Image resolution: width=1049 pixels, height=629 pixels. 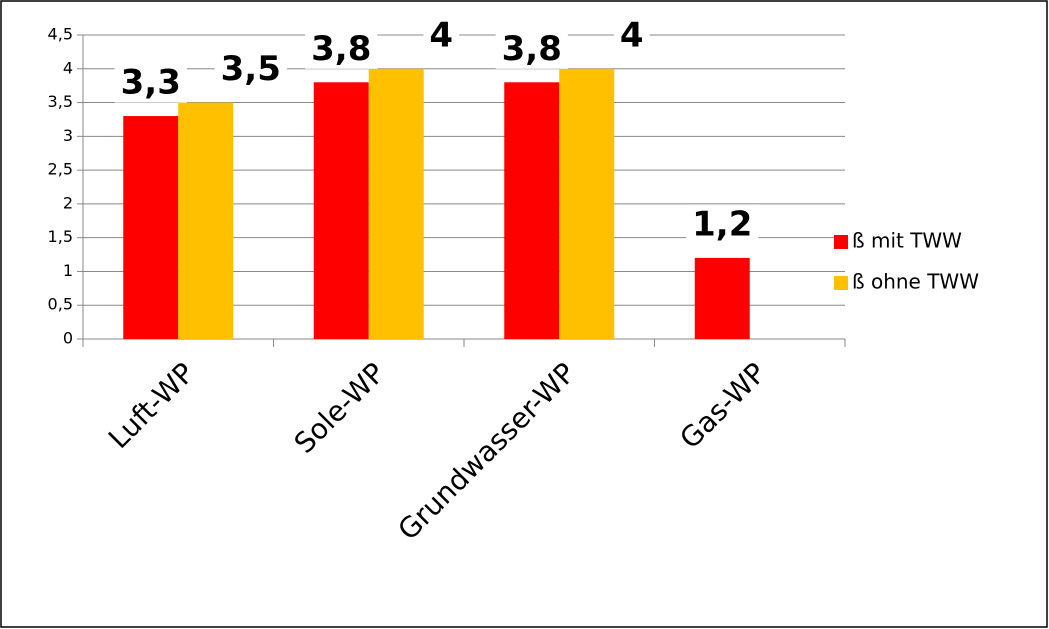 I want to click on y-tick-label: 4,5, so click(x=60, y=34).